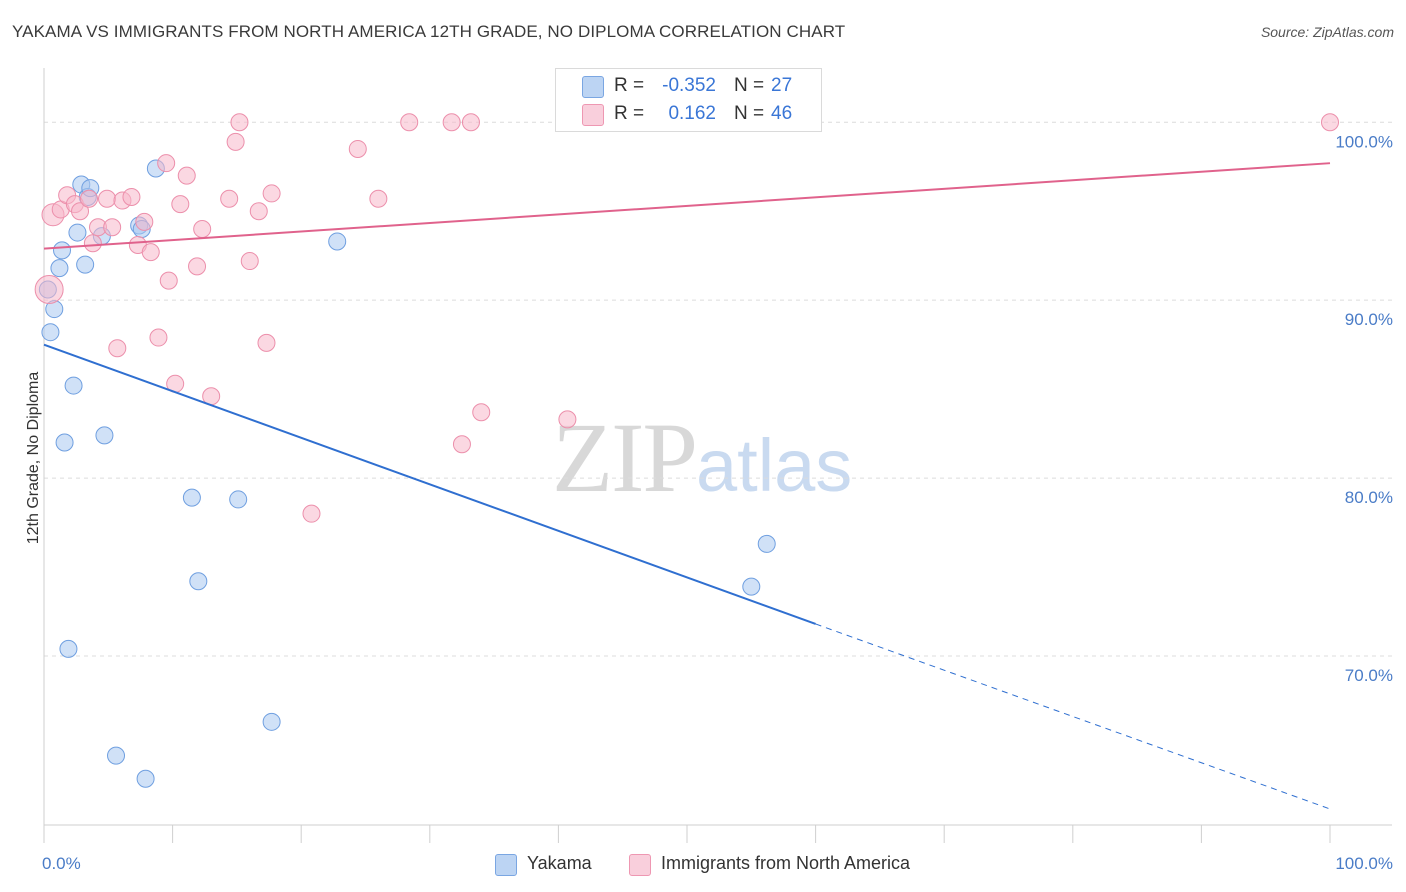 This screenshot has height=892, width=1406. Describe the element at coordinates (1364, 141) in the screenshot. I see `y-tick-label: 100.0%` at that location.